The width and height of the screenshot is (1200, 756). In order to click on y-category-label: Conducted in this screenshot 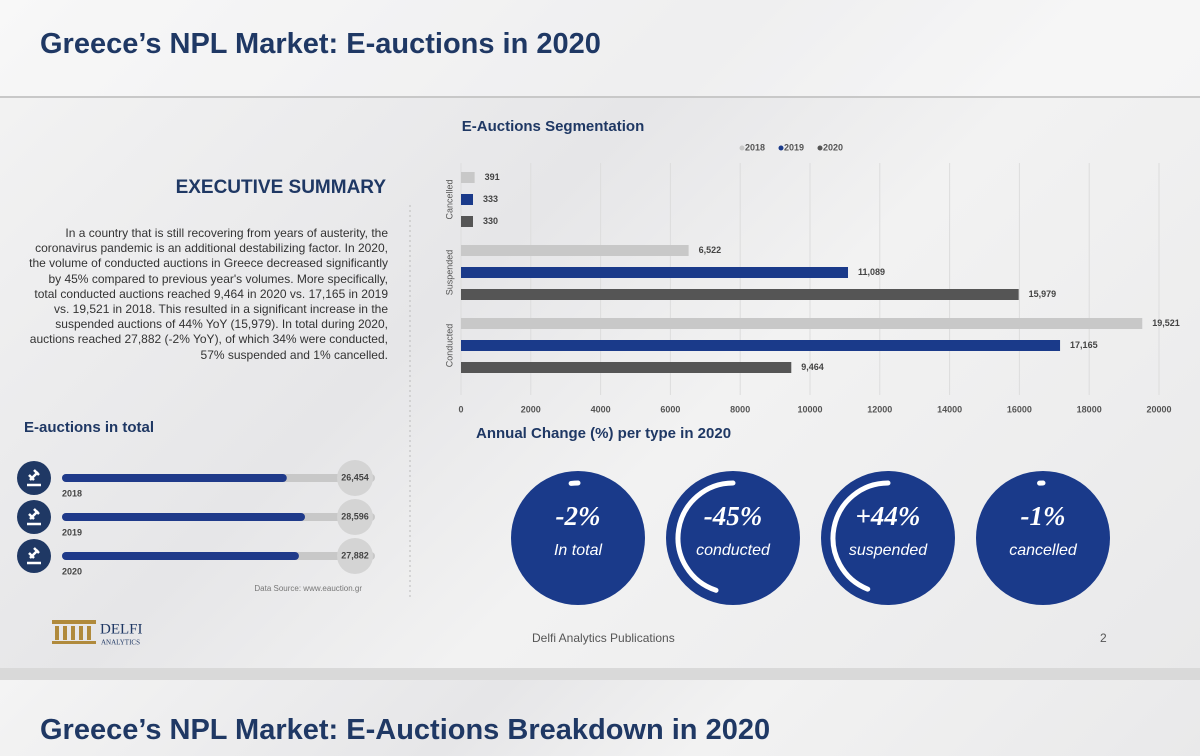, I will do `click(449, 346)`.